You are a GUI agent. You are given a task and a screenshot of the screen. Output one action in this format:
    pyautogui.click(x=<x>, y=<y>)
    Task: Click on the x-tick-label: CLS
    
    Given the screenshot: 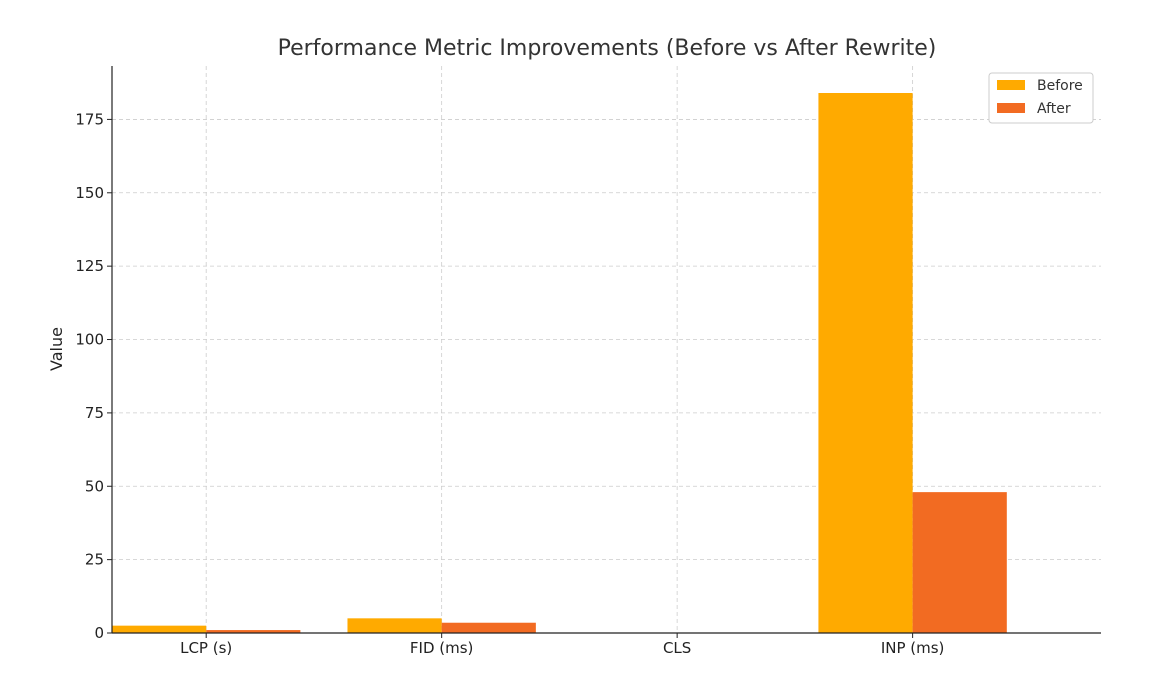 What is the action you would take?
    pyautogui.click(x=677, y=648)
    